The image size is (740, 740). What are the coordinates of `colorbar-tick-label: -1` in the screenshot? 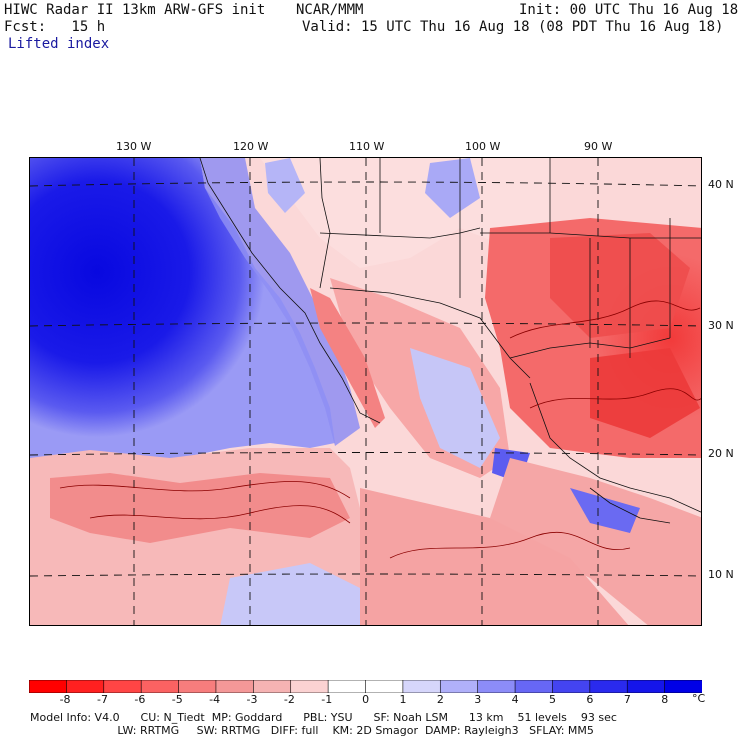 It's located at (327, 699).